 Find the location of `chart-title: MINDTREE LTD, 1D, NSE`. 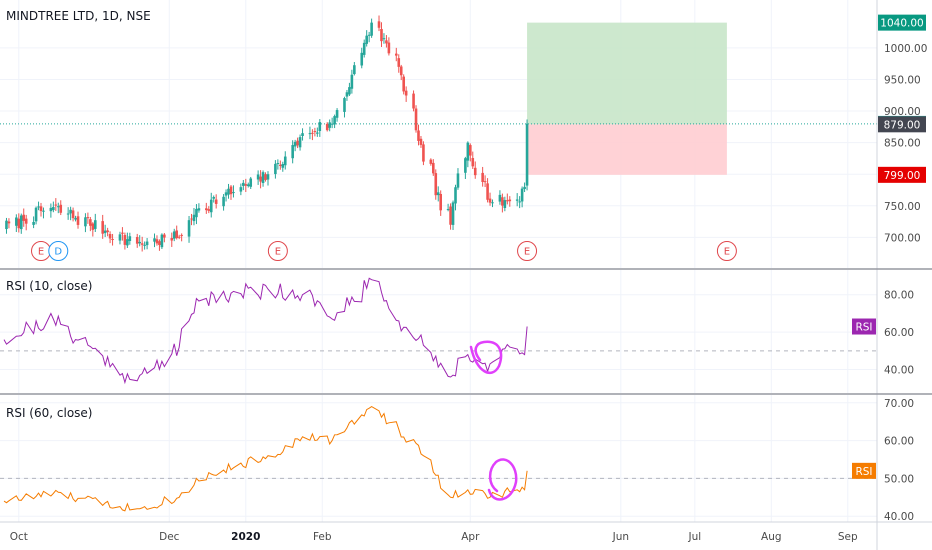

chart-title: MINDTREE LTD, 1D, NSE is located at coordinates (78, 16).